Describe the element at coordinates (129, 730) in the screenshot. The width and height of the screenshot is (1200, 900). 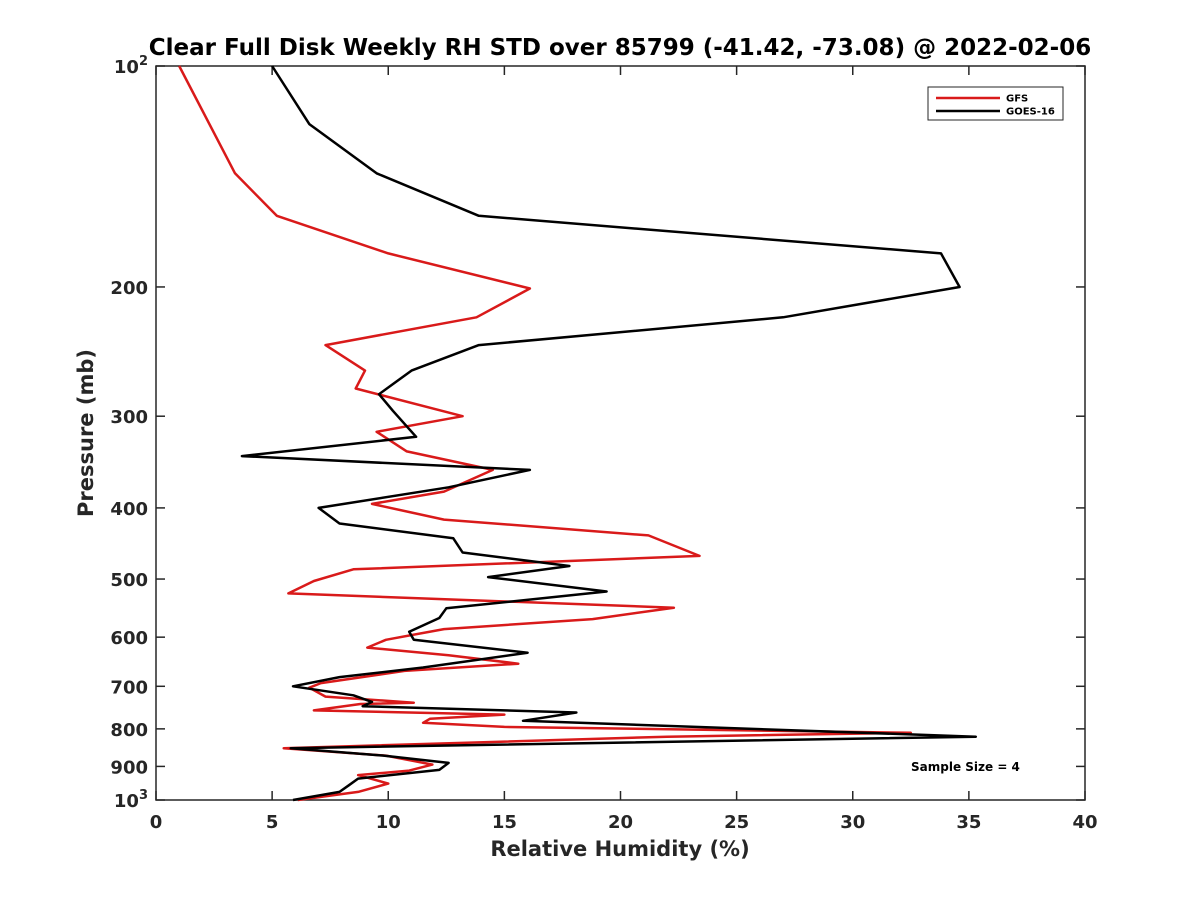
I see `y-tick-label: 800` at that location.